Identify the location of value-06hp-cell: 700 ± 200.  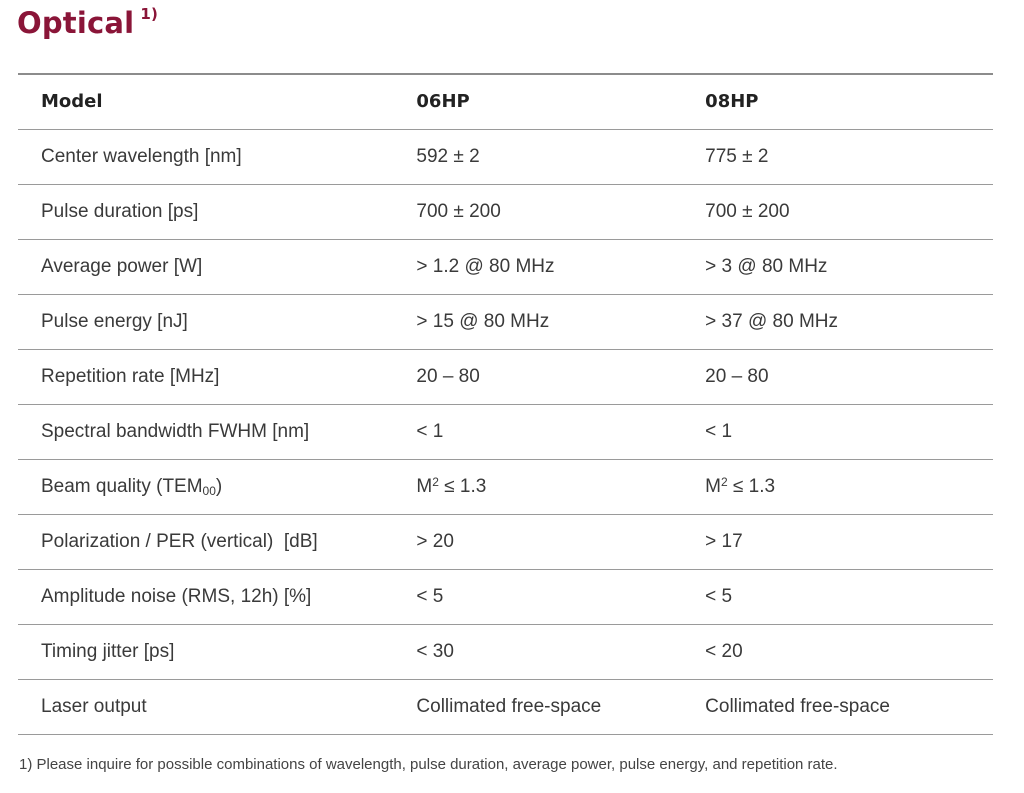
(561, 212).